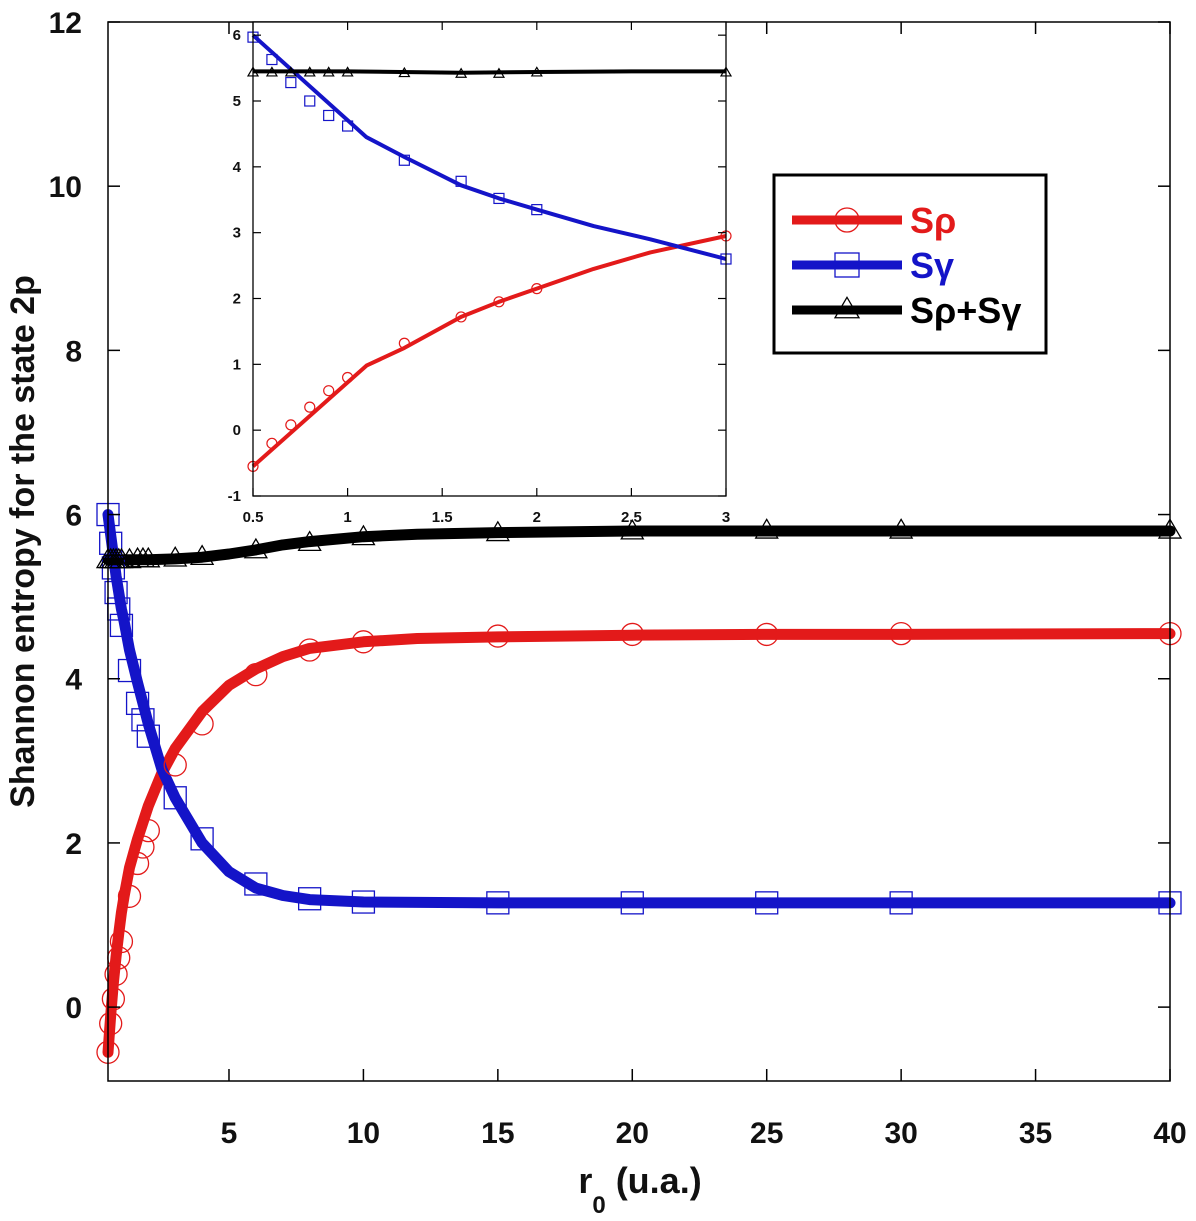 The image size is (1196, 1221). What do you see at coordinates (1035, 1133) in the screenshot?
I see `main-x-tick-label: 35` at bounding box center [1035, 1133].